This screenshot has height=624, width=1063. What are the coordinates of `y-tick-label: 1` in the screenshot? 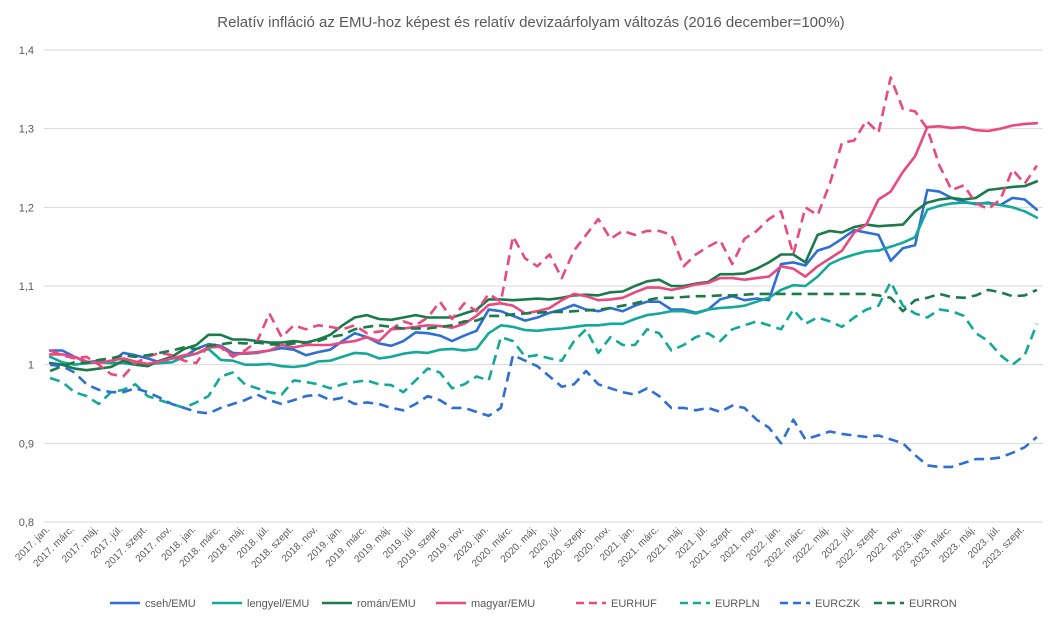 It's located at (31, 366).